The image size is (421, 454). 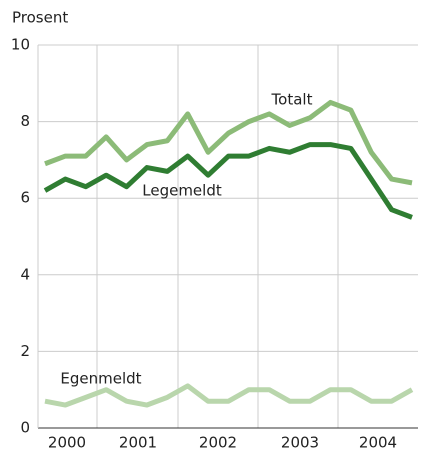 I want to click on y-tick-label: 10, so click(x=20, y=45).